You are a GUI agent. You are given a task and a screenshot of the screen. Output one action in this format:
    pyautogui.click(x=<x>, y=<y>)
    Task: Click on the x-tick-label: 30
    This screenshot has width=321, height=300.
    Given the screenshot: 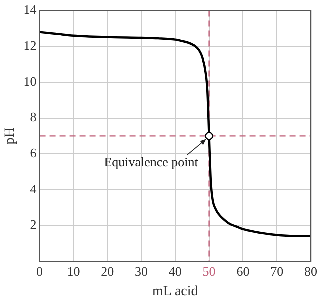 What is the action you would take?
    pyautogui.click(x=141, y=271)
    